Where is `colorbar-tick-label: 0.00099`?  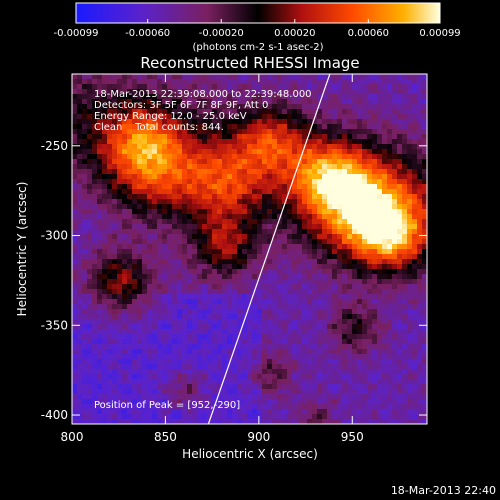
colorbar-tick-label: 0.00099 is located at coordinates (439, 33).